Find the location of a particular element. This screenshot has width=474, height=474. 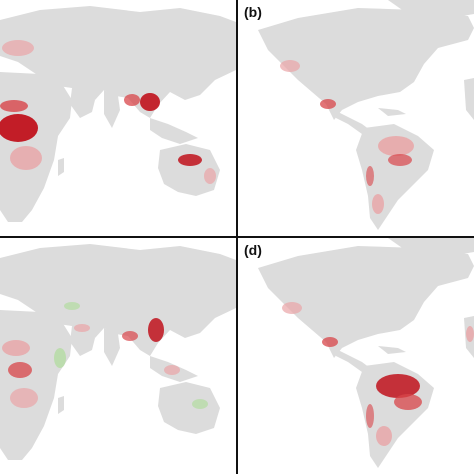

hotspot-east-asia is located at coordinates (156, 330).